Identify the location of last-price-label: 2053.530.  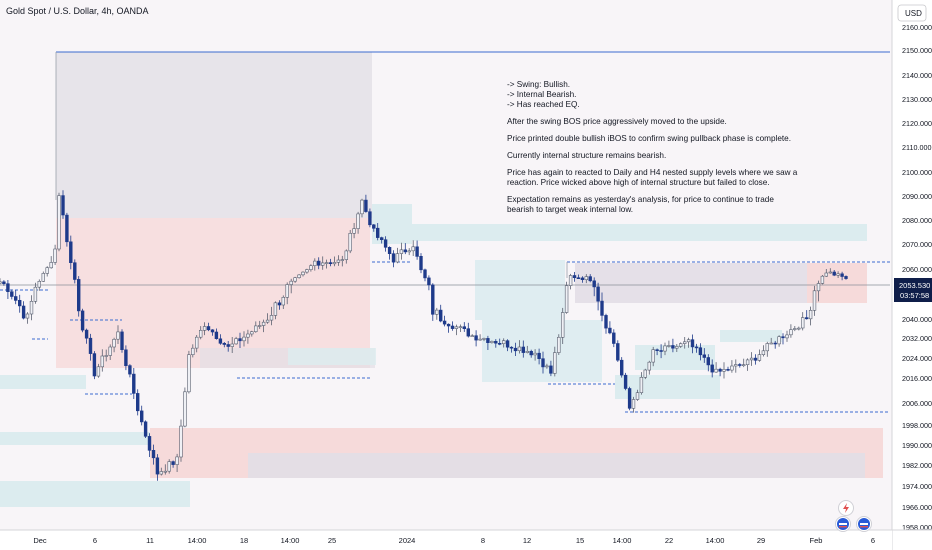
(914, 285).